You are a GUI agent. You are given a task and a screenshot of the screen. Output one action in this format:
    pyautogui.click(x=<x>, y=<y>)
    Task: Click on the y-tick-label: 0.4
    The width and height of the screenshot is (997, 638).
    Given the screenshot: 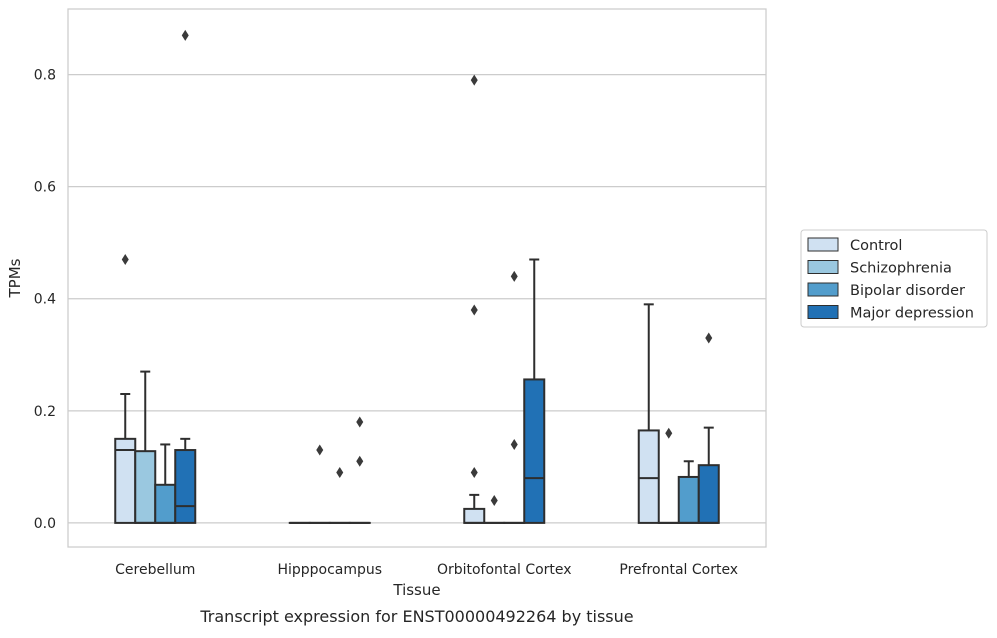 What is the action you would take?
    pyautogui.click(x=45, y=300)
    